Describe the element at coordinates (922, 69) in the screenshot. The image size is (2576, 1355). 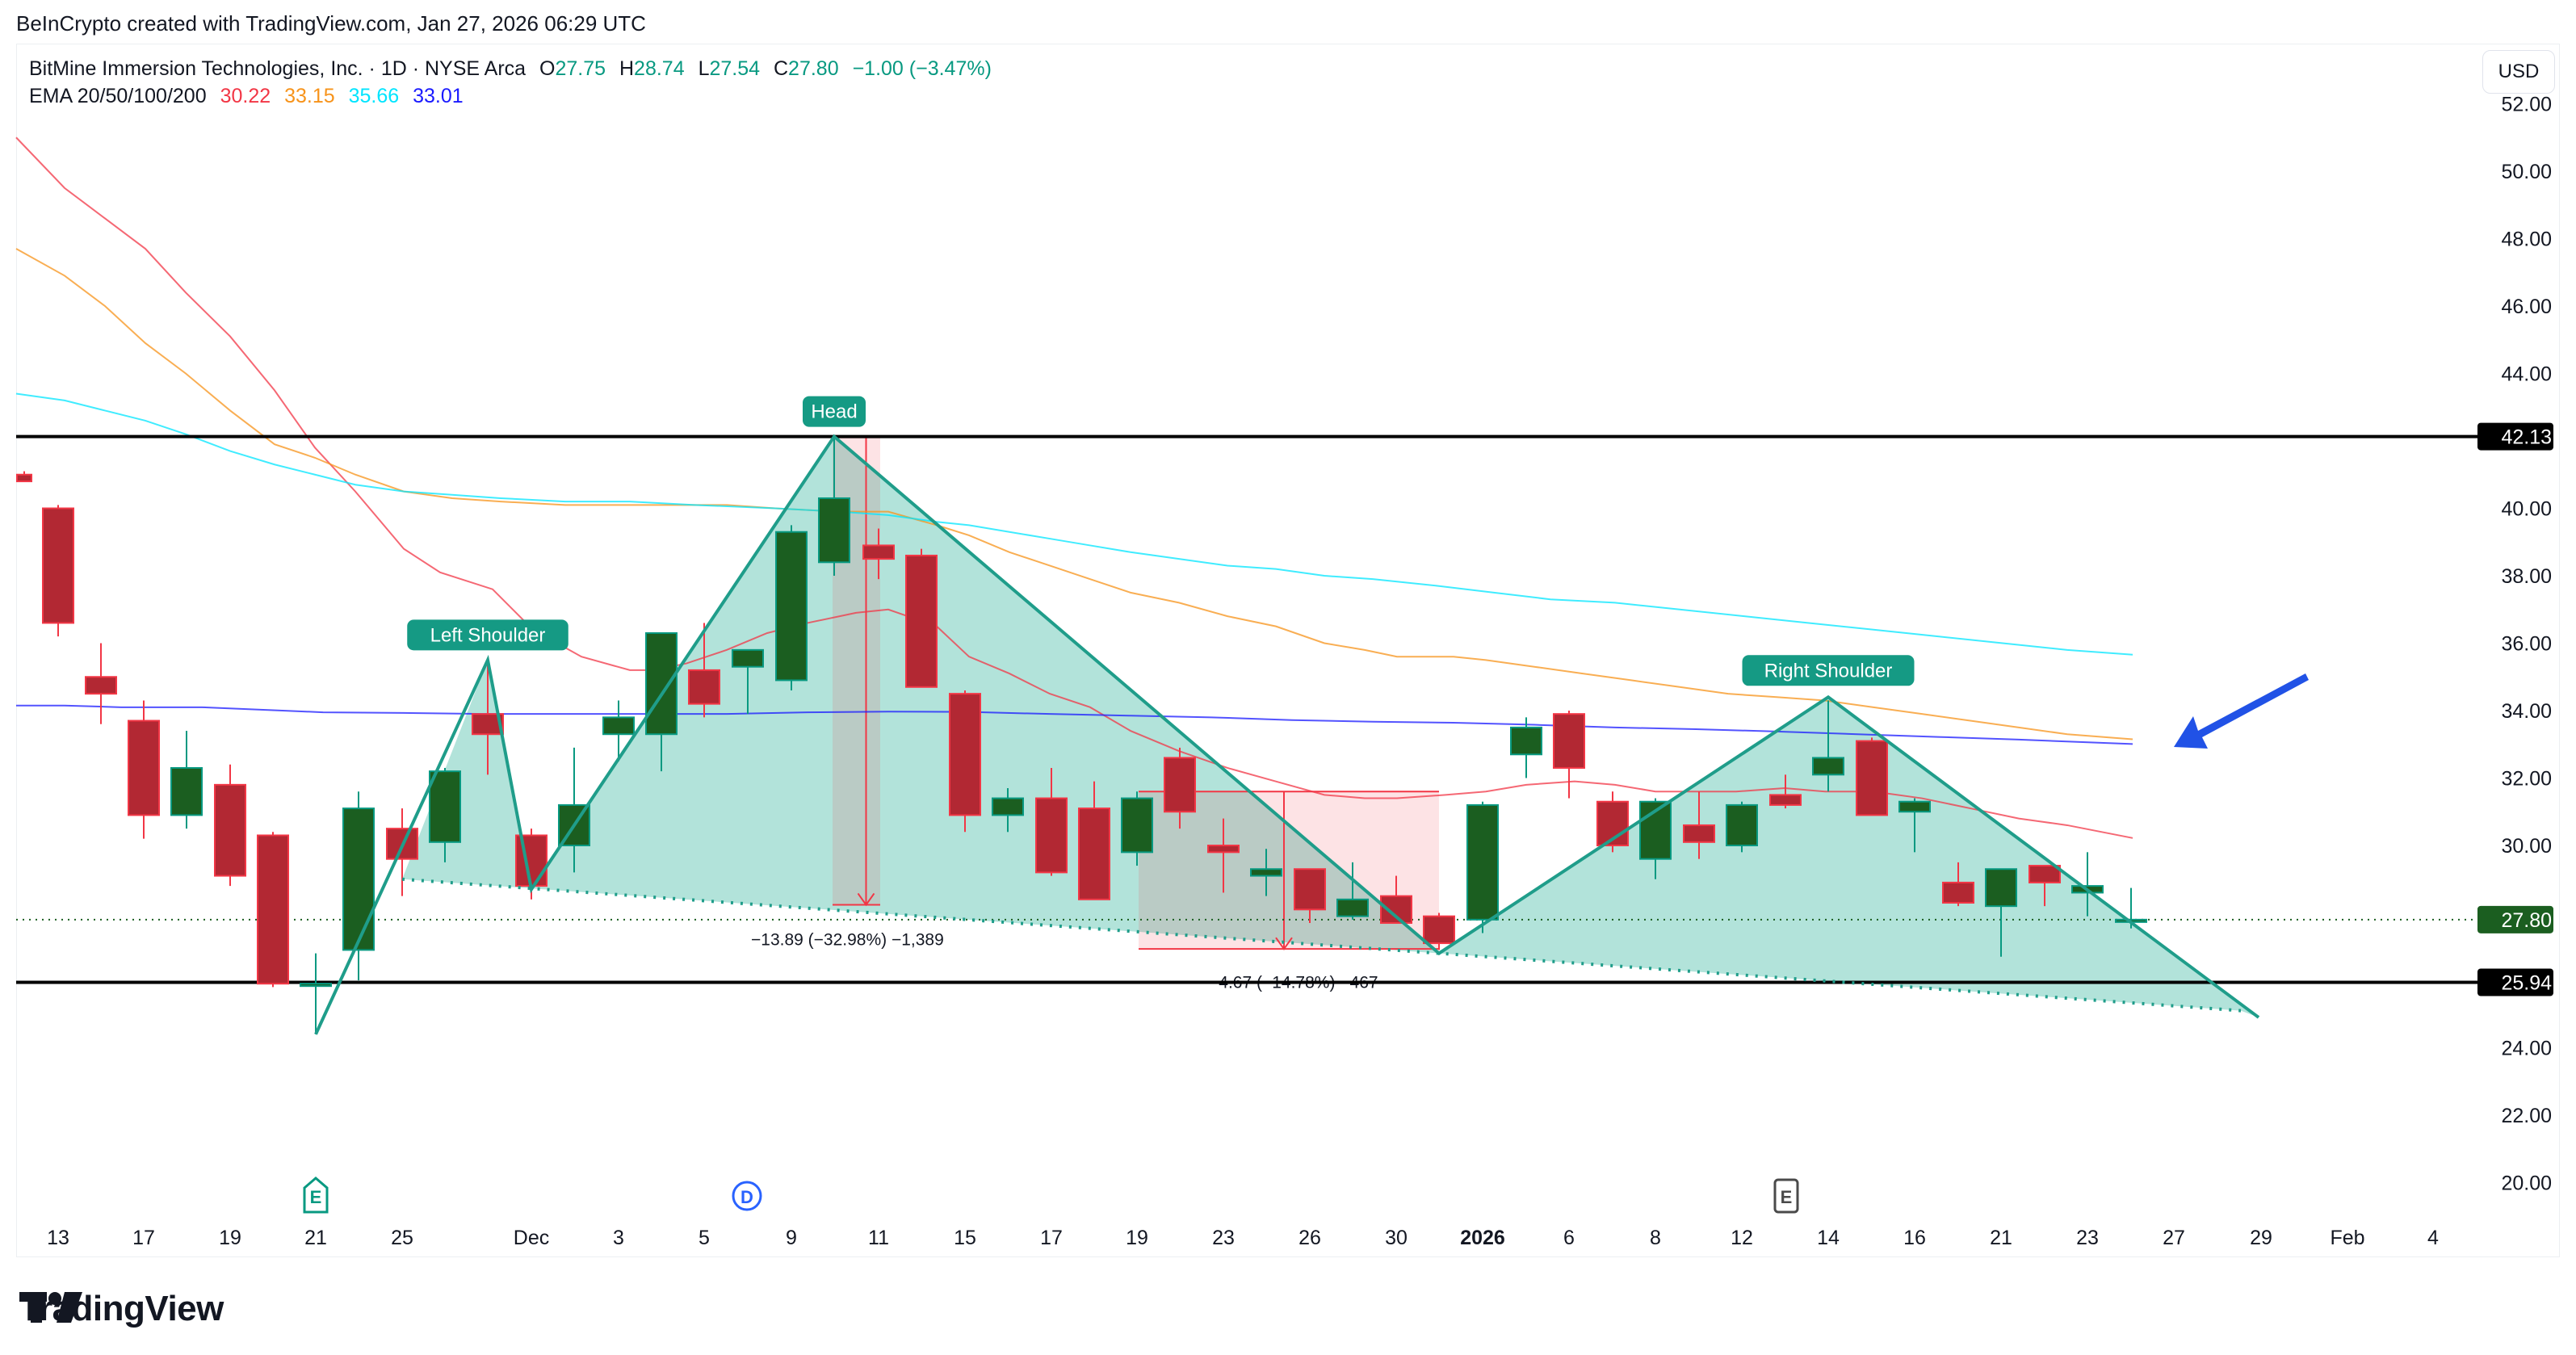
I see `ohlc-change: −1.00 (−3.47%)` at that location.